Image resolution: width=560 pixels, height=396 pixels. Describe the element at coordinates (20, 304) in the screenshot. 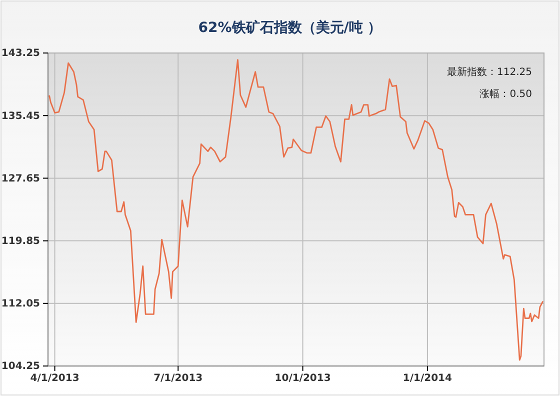

I see `y-tick-label: 112.05` at that location.